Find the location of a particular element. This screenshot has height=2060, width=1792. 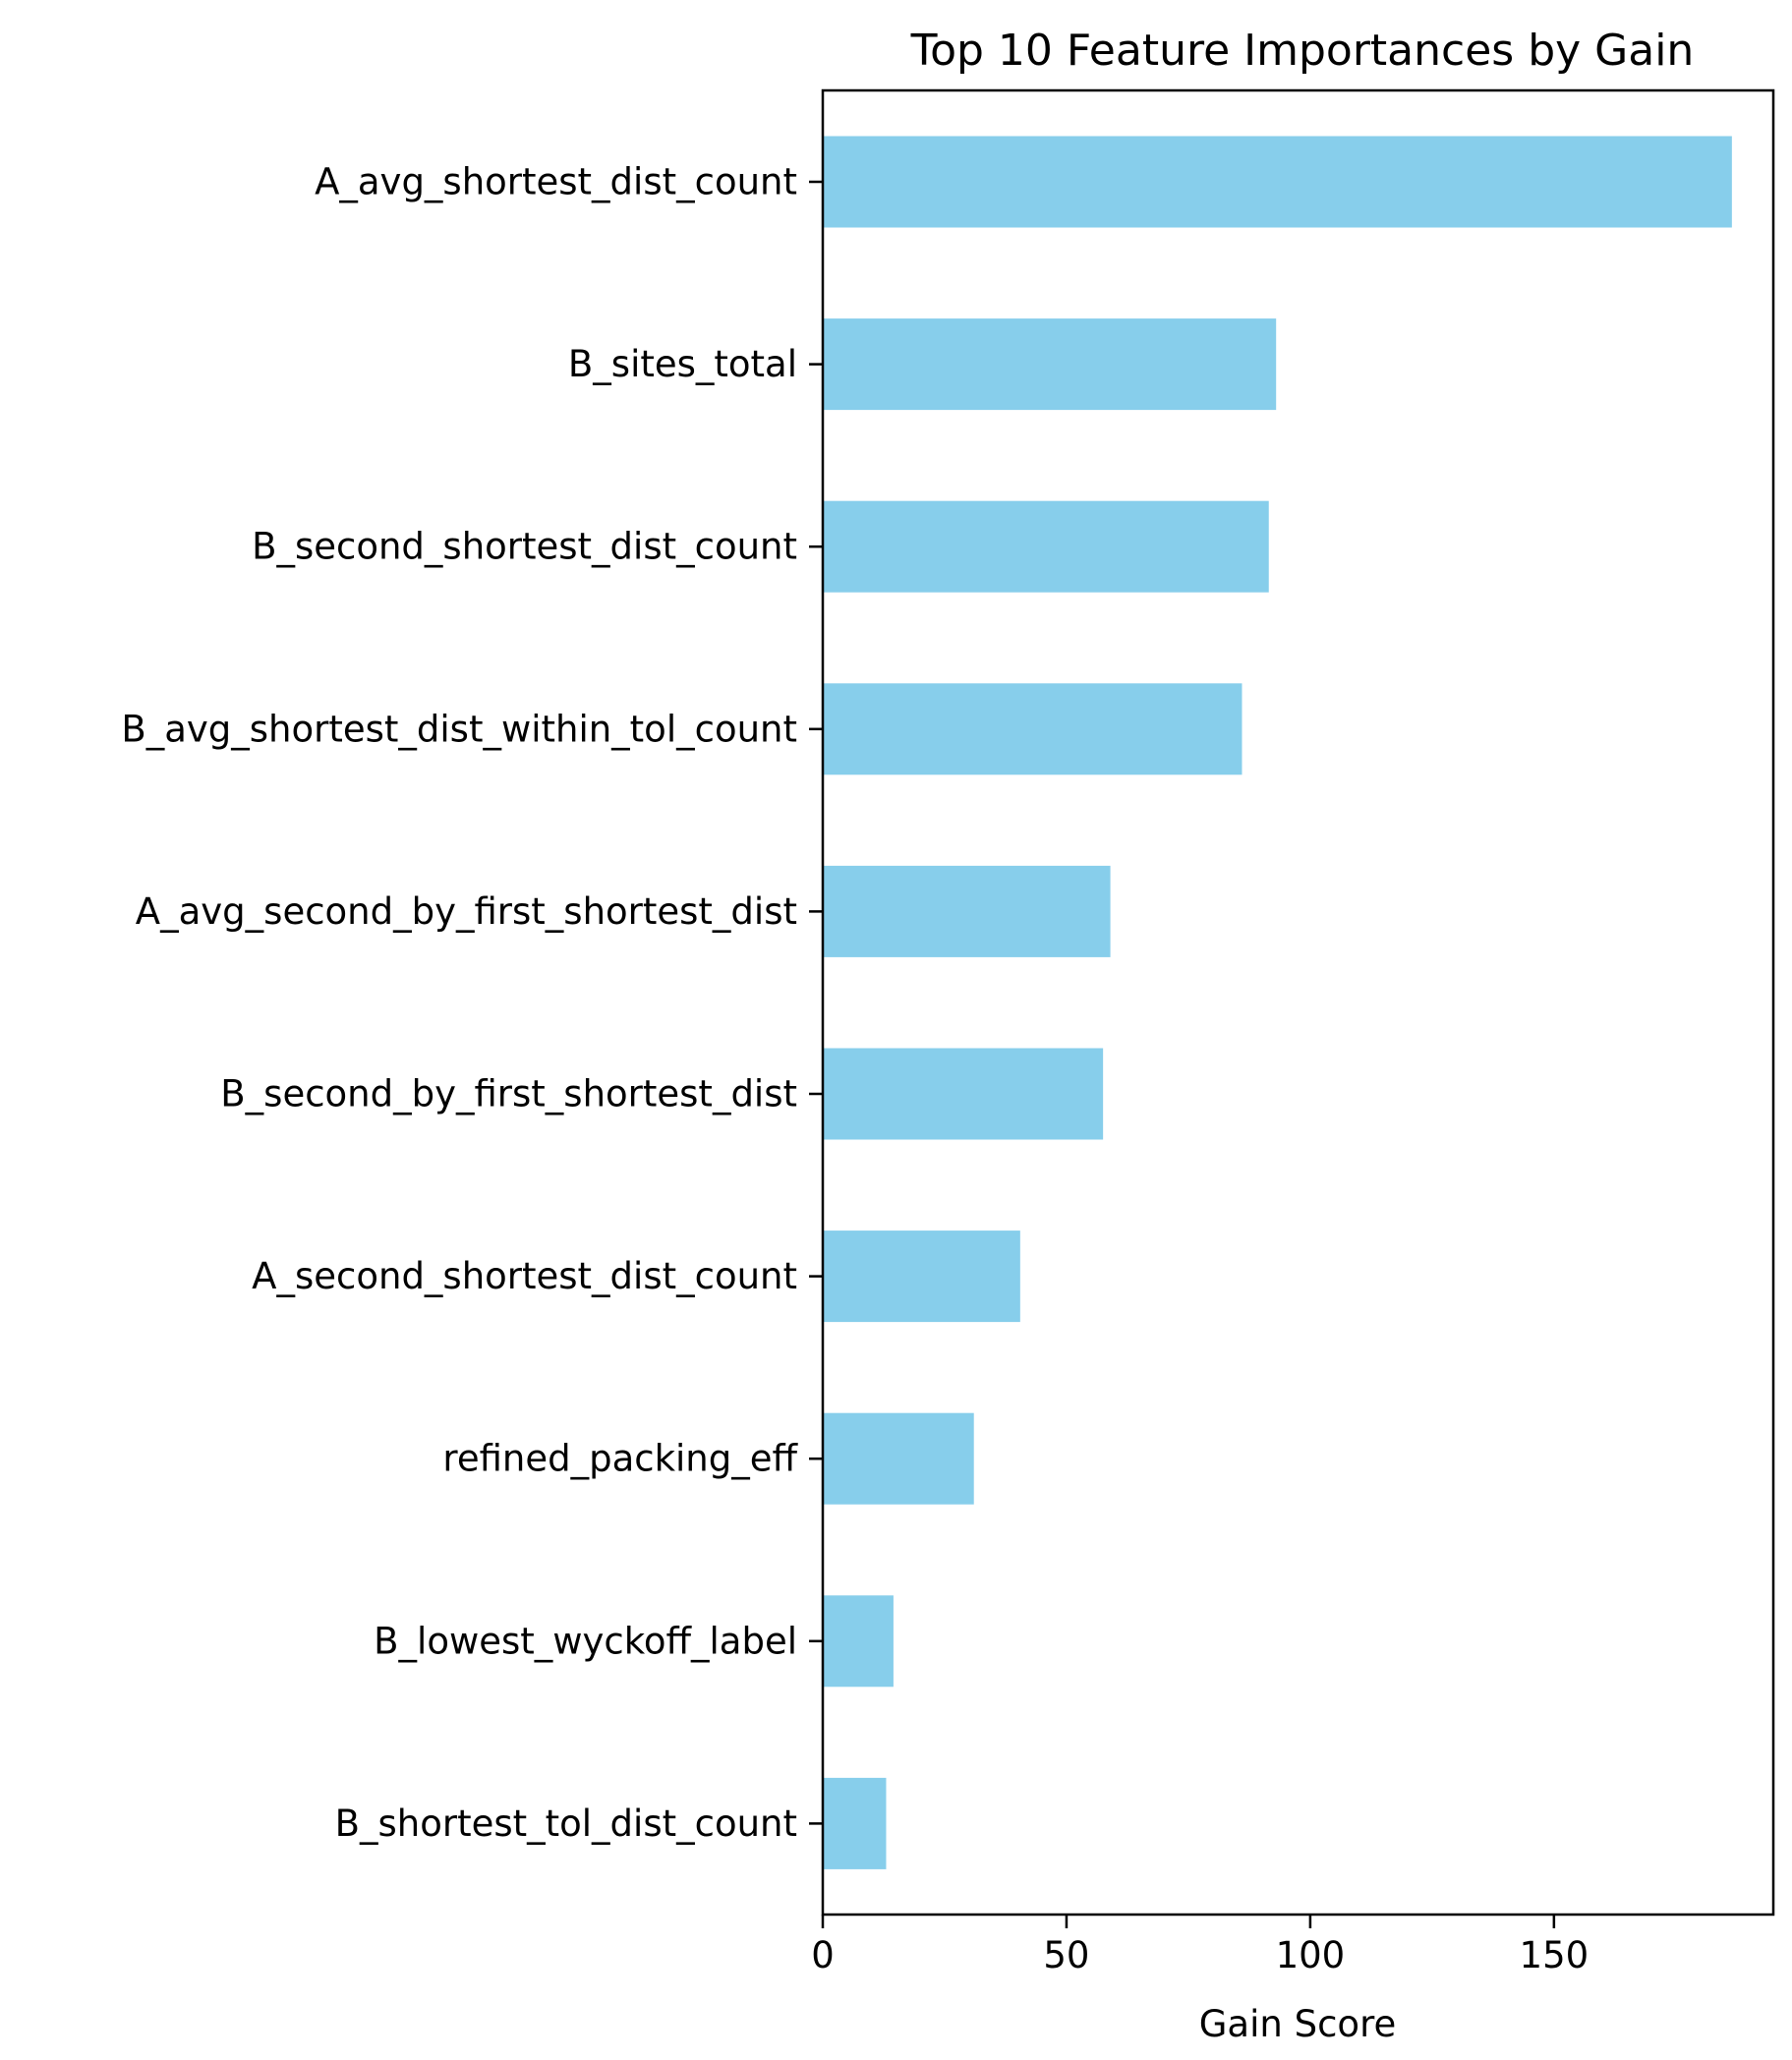

bar-B_second_shortest_dist_count is located at coordinates (1046, 546).